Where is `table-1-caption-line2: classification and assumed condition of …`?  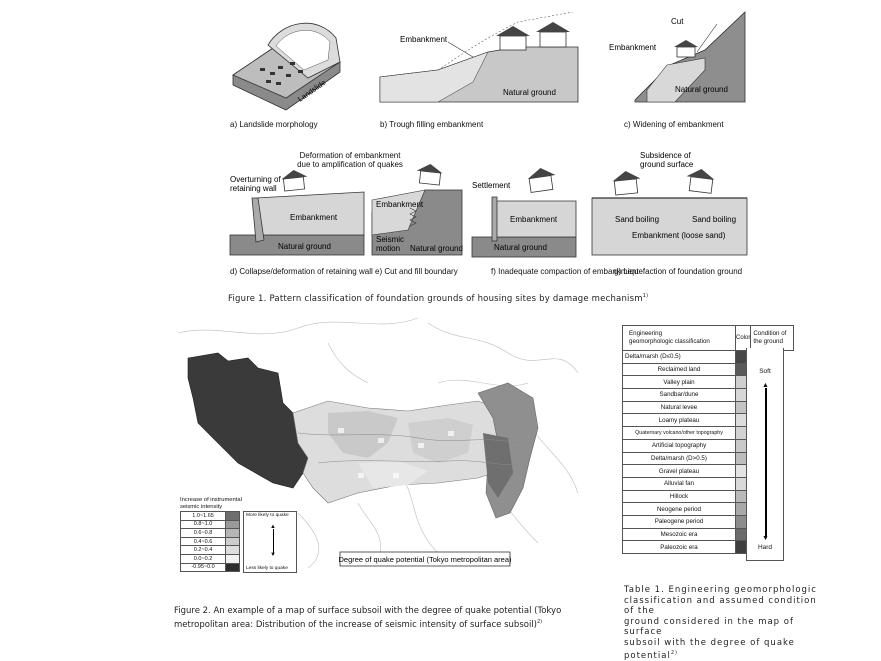
table-1-caption-line2: classification and assumed condition of … is located at coordinates (724, 606).